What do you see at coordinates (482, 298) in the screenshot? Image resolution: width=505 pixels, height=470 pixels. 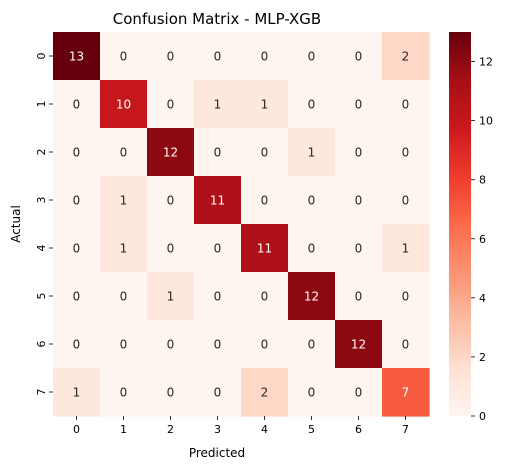 I see `colorbar-tick-label: 4` at bounding box center [482, 298].